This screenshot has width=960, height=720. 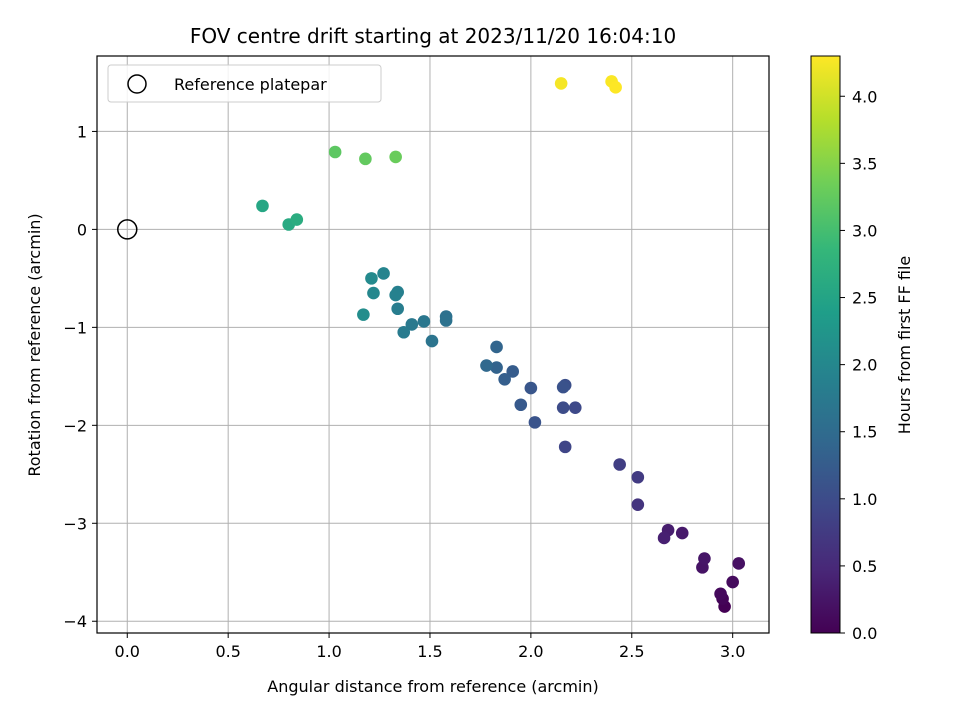 I want to click on colorbar-gradient, so click(x=825, y=344).